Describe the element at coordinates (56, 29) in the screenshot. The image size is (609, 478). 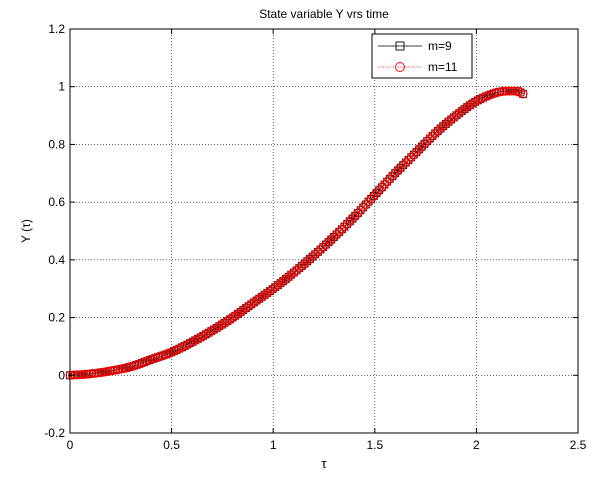
I see `y-tick-label: 1.2` at that location.